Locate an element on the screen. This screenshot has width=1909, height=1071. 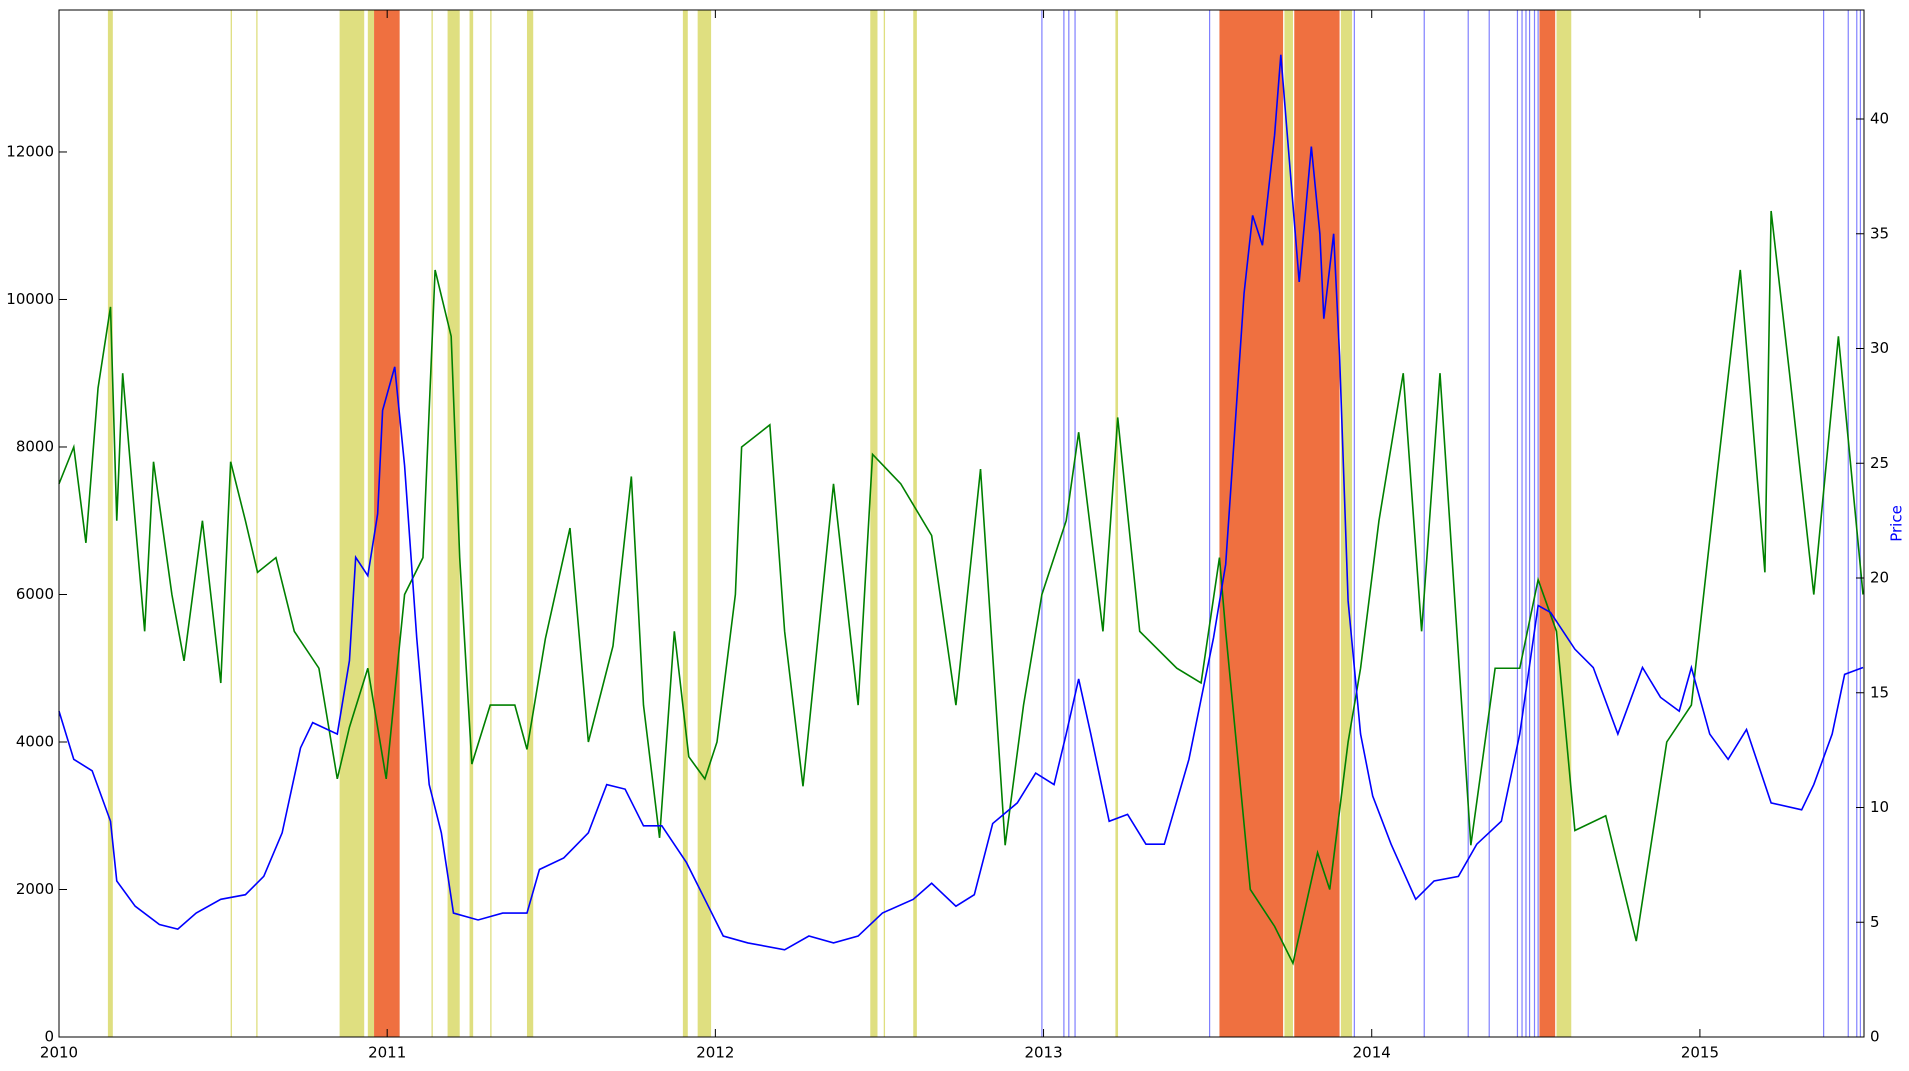
y-tick-label: 2000 is located at coordinates (35, 889).